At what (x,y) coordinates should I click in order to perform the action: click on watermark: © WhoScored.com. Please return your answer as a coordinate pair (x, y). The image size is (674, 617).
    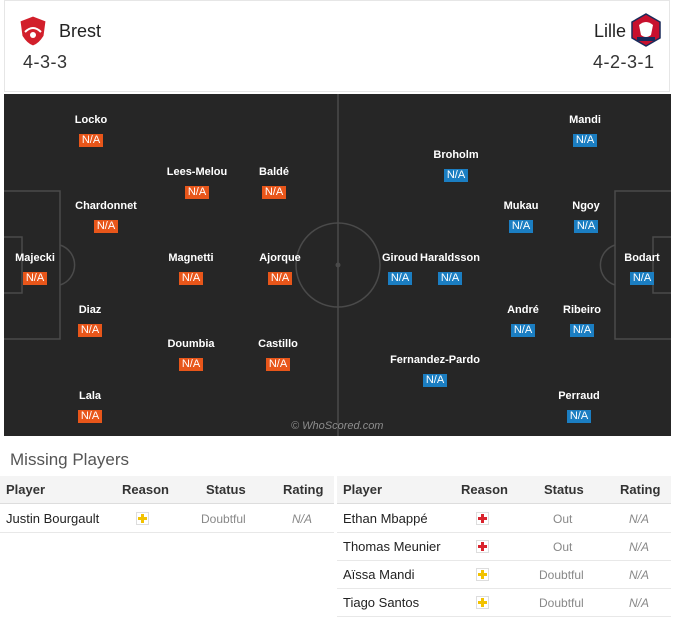
    Looking at the image, I should click on (337, 426).